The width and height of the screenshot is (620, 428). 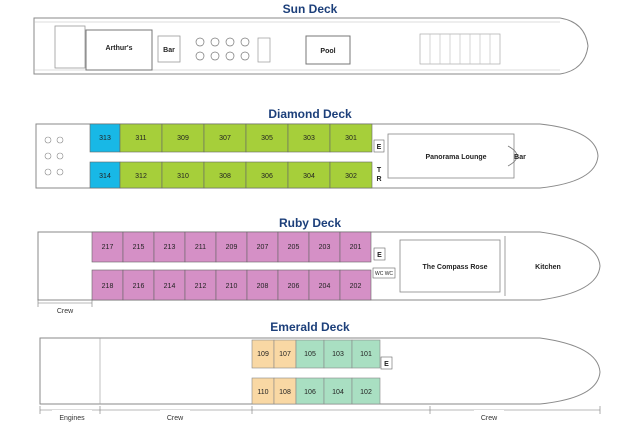 I want to click on engines-label: Engines, so click(x=72, y=418).